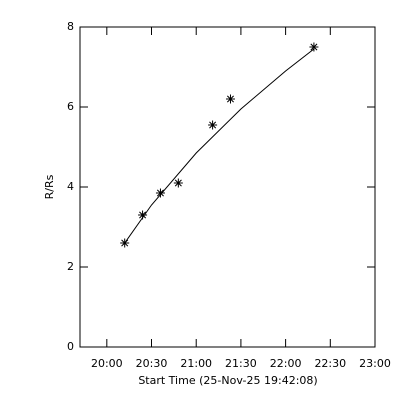 The image size is (400, 400). Describe the element at coordinates (286, 363) in the screenshot. I see `x-tick-label: 22:00` at that location.